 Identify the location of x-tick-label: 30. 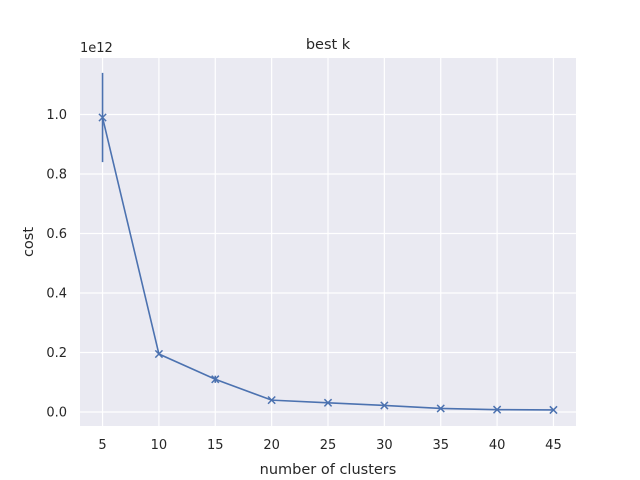
(384, 445).